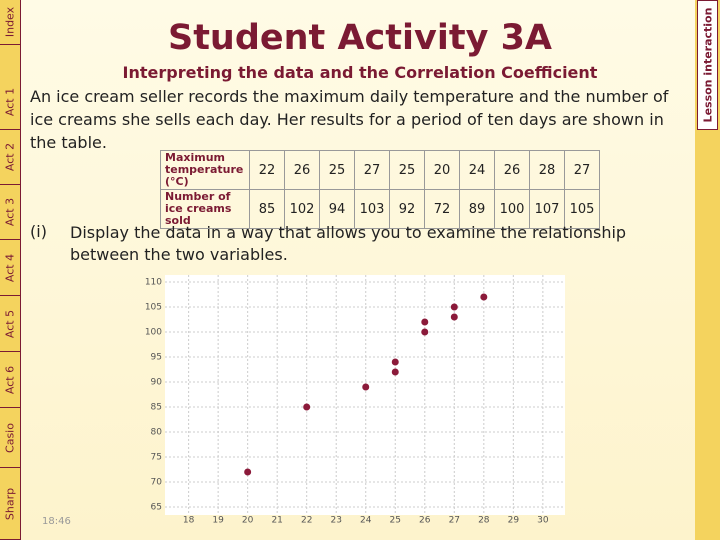  What do you see at coordinates (547, 170) in the screenshot?
I see `cell: 28` at bounding box center [547, 170].